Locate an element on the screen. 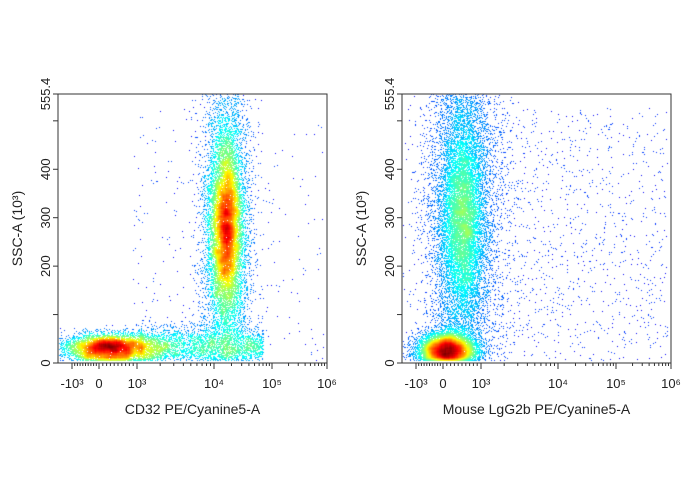  x-axis-title: CD32 PE/Cyanine5-A is located at coordinates (193, 409).